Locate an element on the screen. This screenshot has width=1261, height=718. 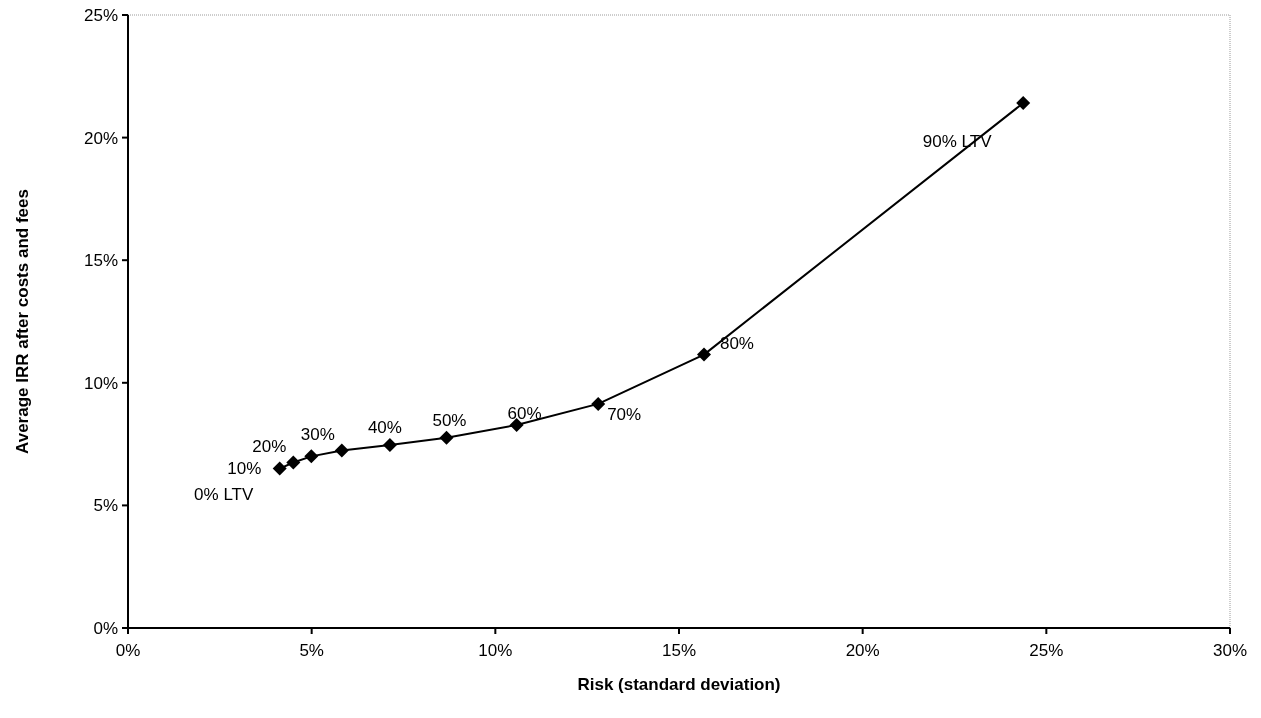
annotation: 50% is located at coordinates (449, 420).